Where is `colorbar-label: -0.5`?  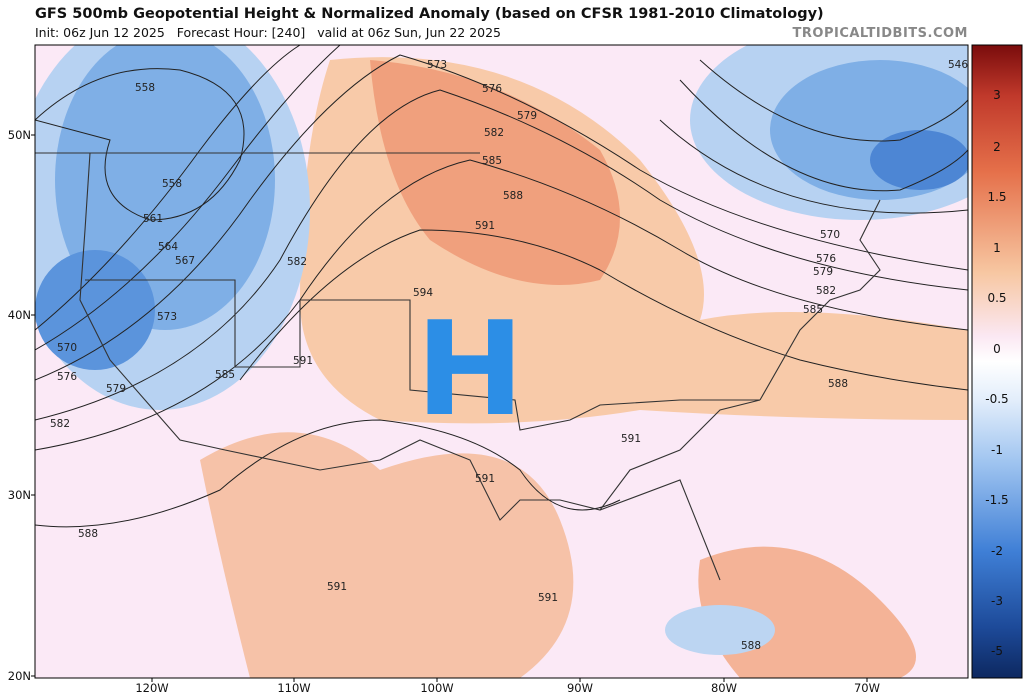
colorbar-label: -0.5 is located at coordinates (996, 399).